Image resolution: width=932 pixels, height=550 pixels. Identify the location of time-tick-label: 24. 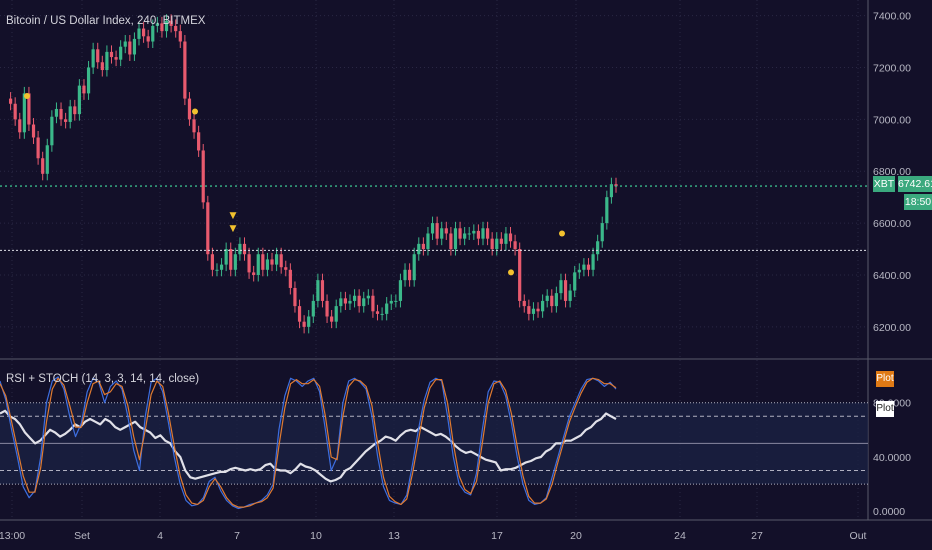
(680, 536).